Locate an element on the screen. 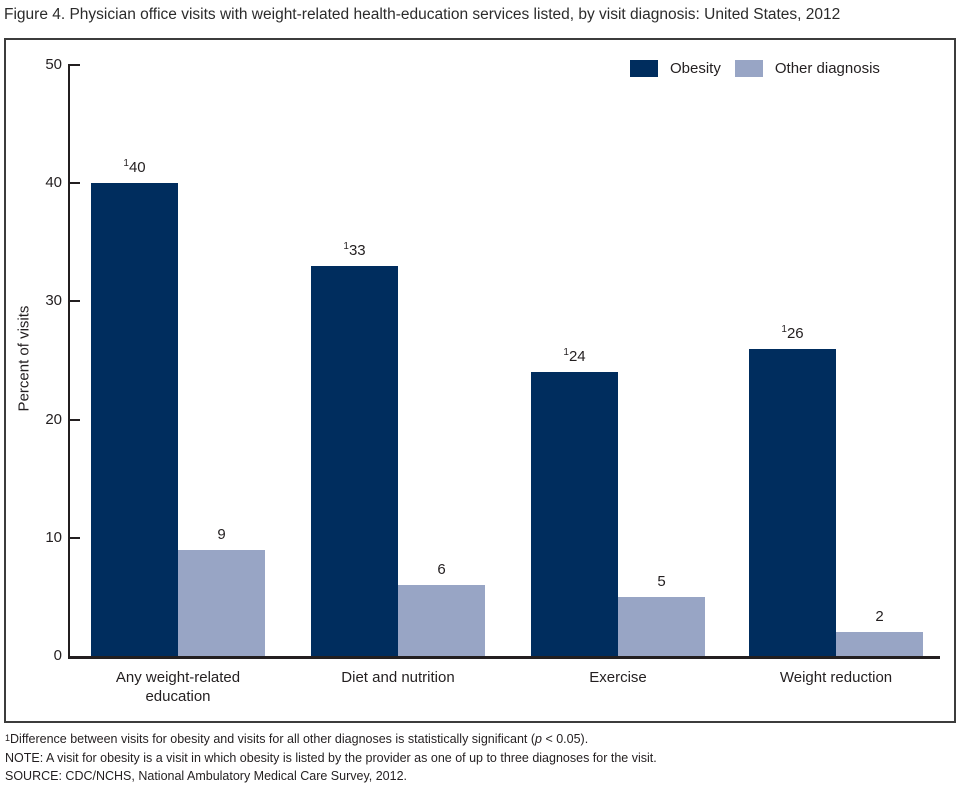 Image resolution: width=960 pixels, height=787 pixels. y-tick-label-40: 40 is located at coordinates (53, 183).